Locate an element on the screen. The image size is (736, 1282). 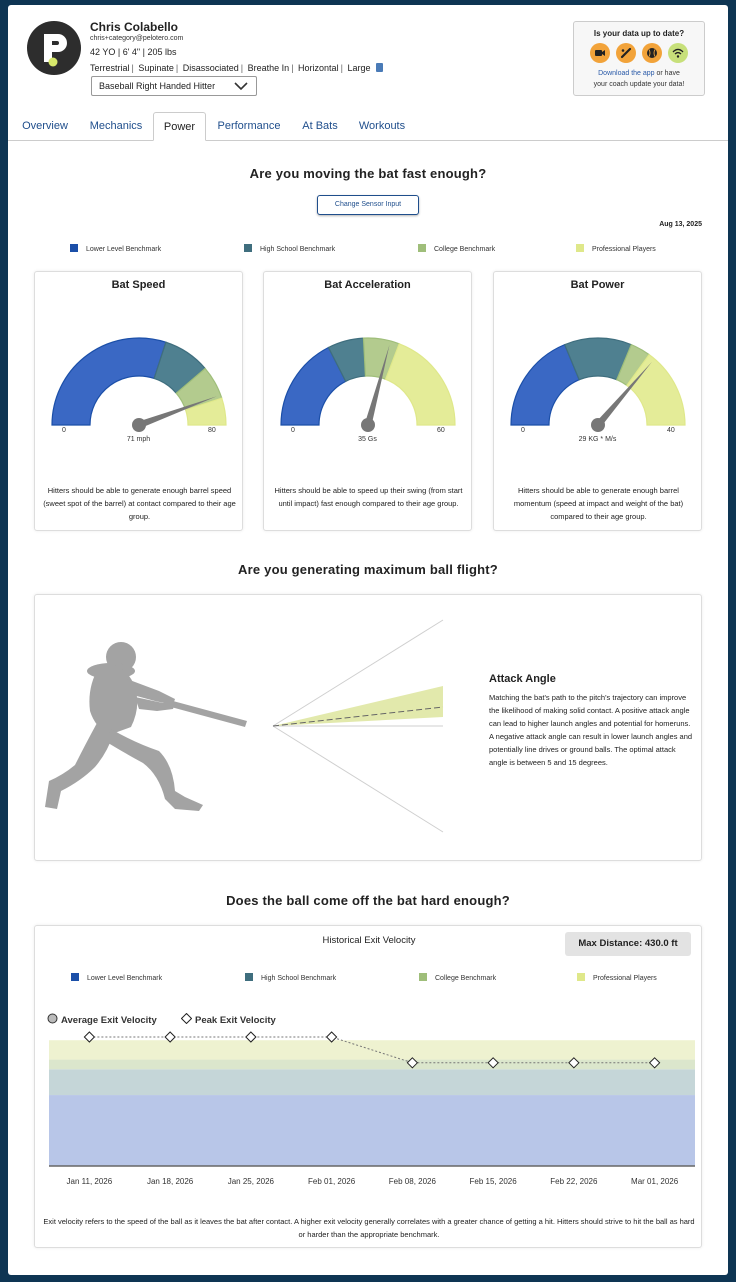
x-tick-label: Feb 15, 2026 is located at coordinates (494, 1181).